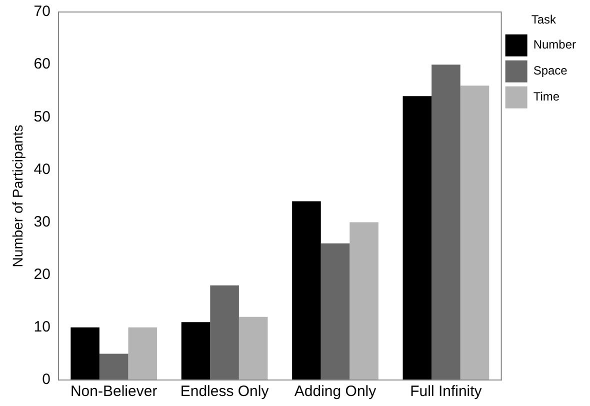 The image size is (590, 406). What do you see at coordinates (46, 379) in the screenshot?
I see `y-tick-label: 0` at bounding box center [46, 379].